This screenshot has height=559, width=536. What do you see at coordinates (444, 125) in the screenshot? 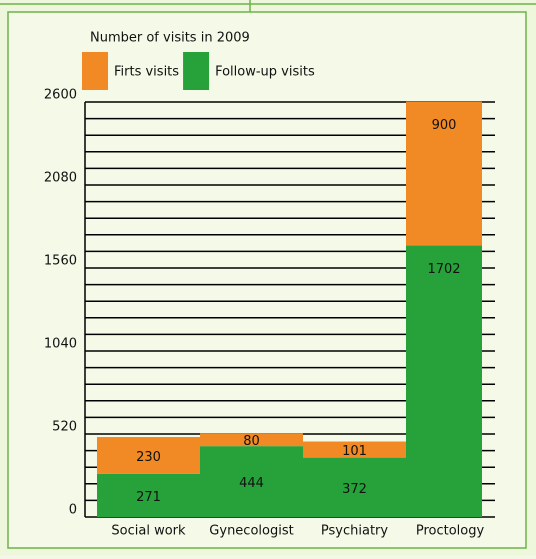
I see `data-label: 900` at bounding box center [444, 125].